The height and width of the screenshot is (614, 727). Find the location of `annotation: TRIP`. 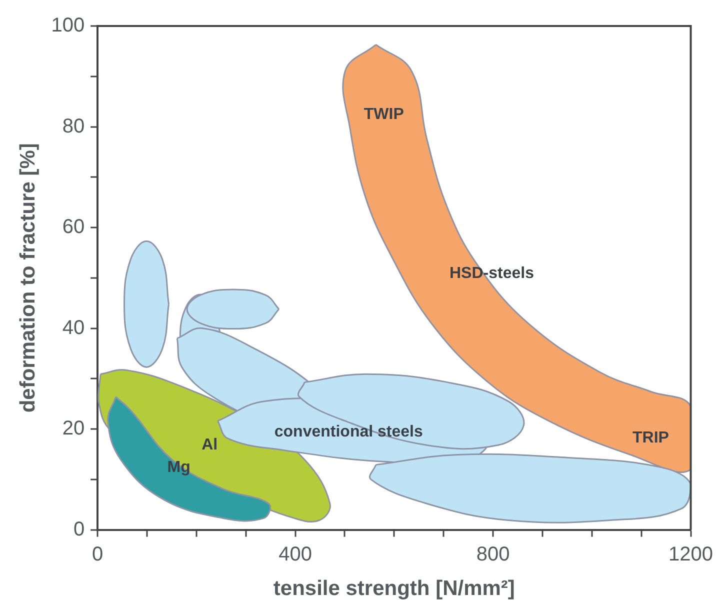

annotation: TRIP is located at coordinates (651, 437).